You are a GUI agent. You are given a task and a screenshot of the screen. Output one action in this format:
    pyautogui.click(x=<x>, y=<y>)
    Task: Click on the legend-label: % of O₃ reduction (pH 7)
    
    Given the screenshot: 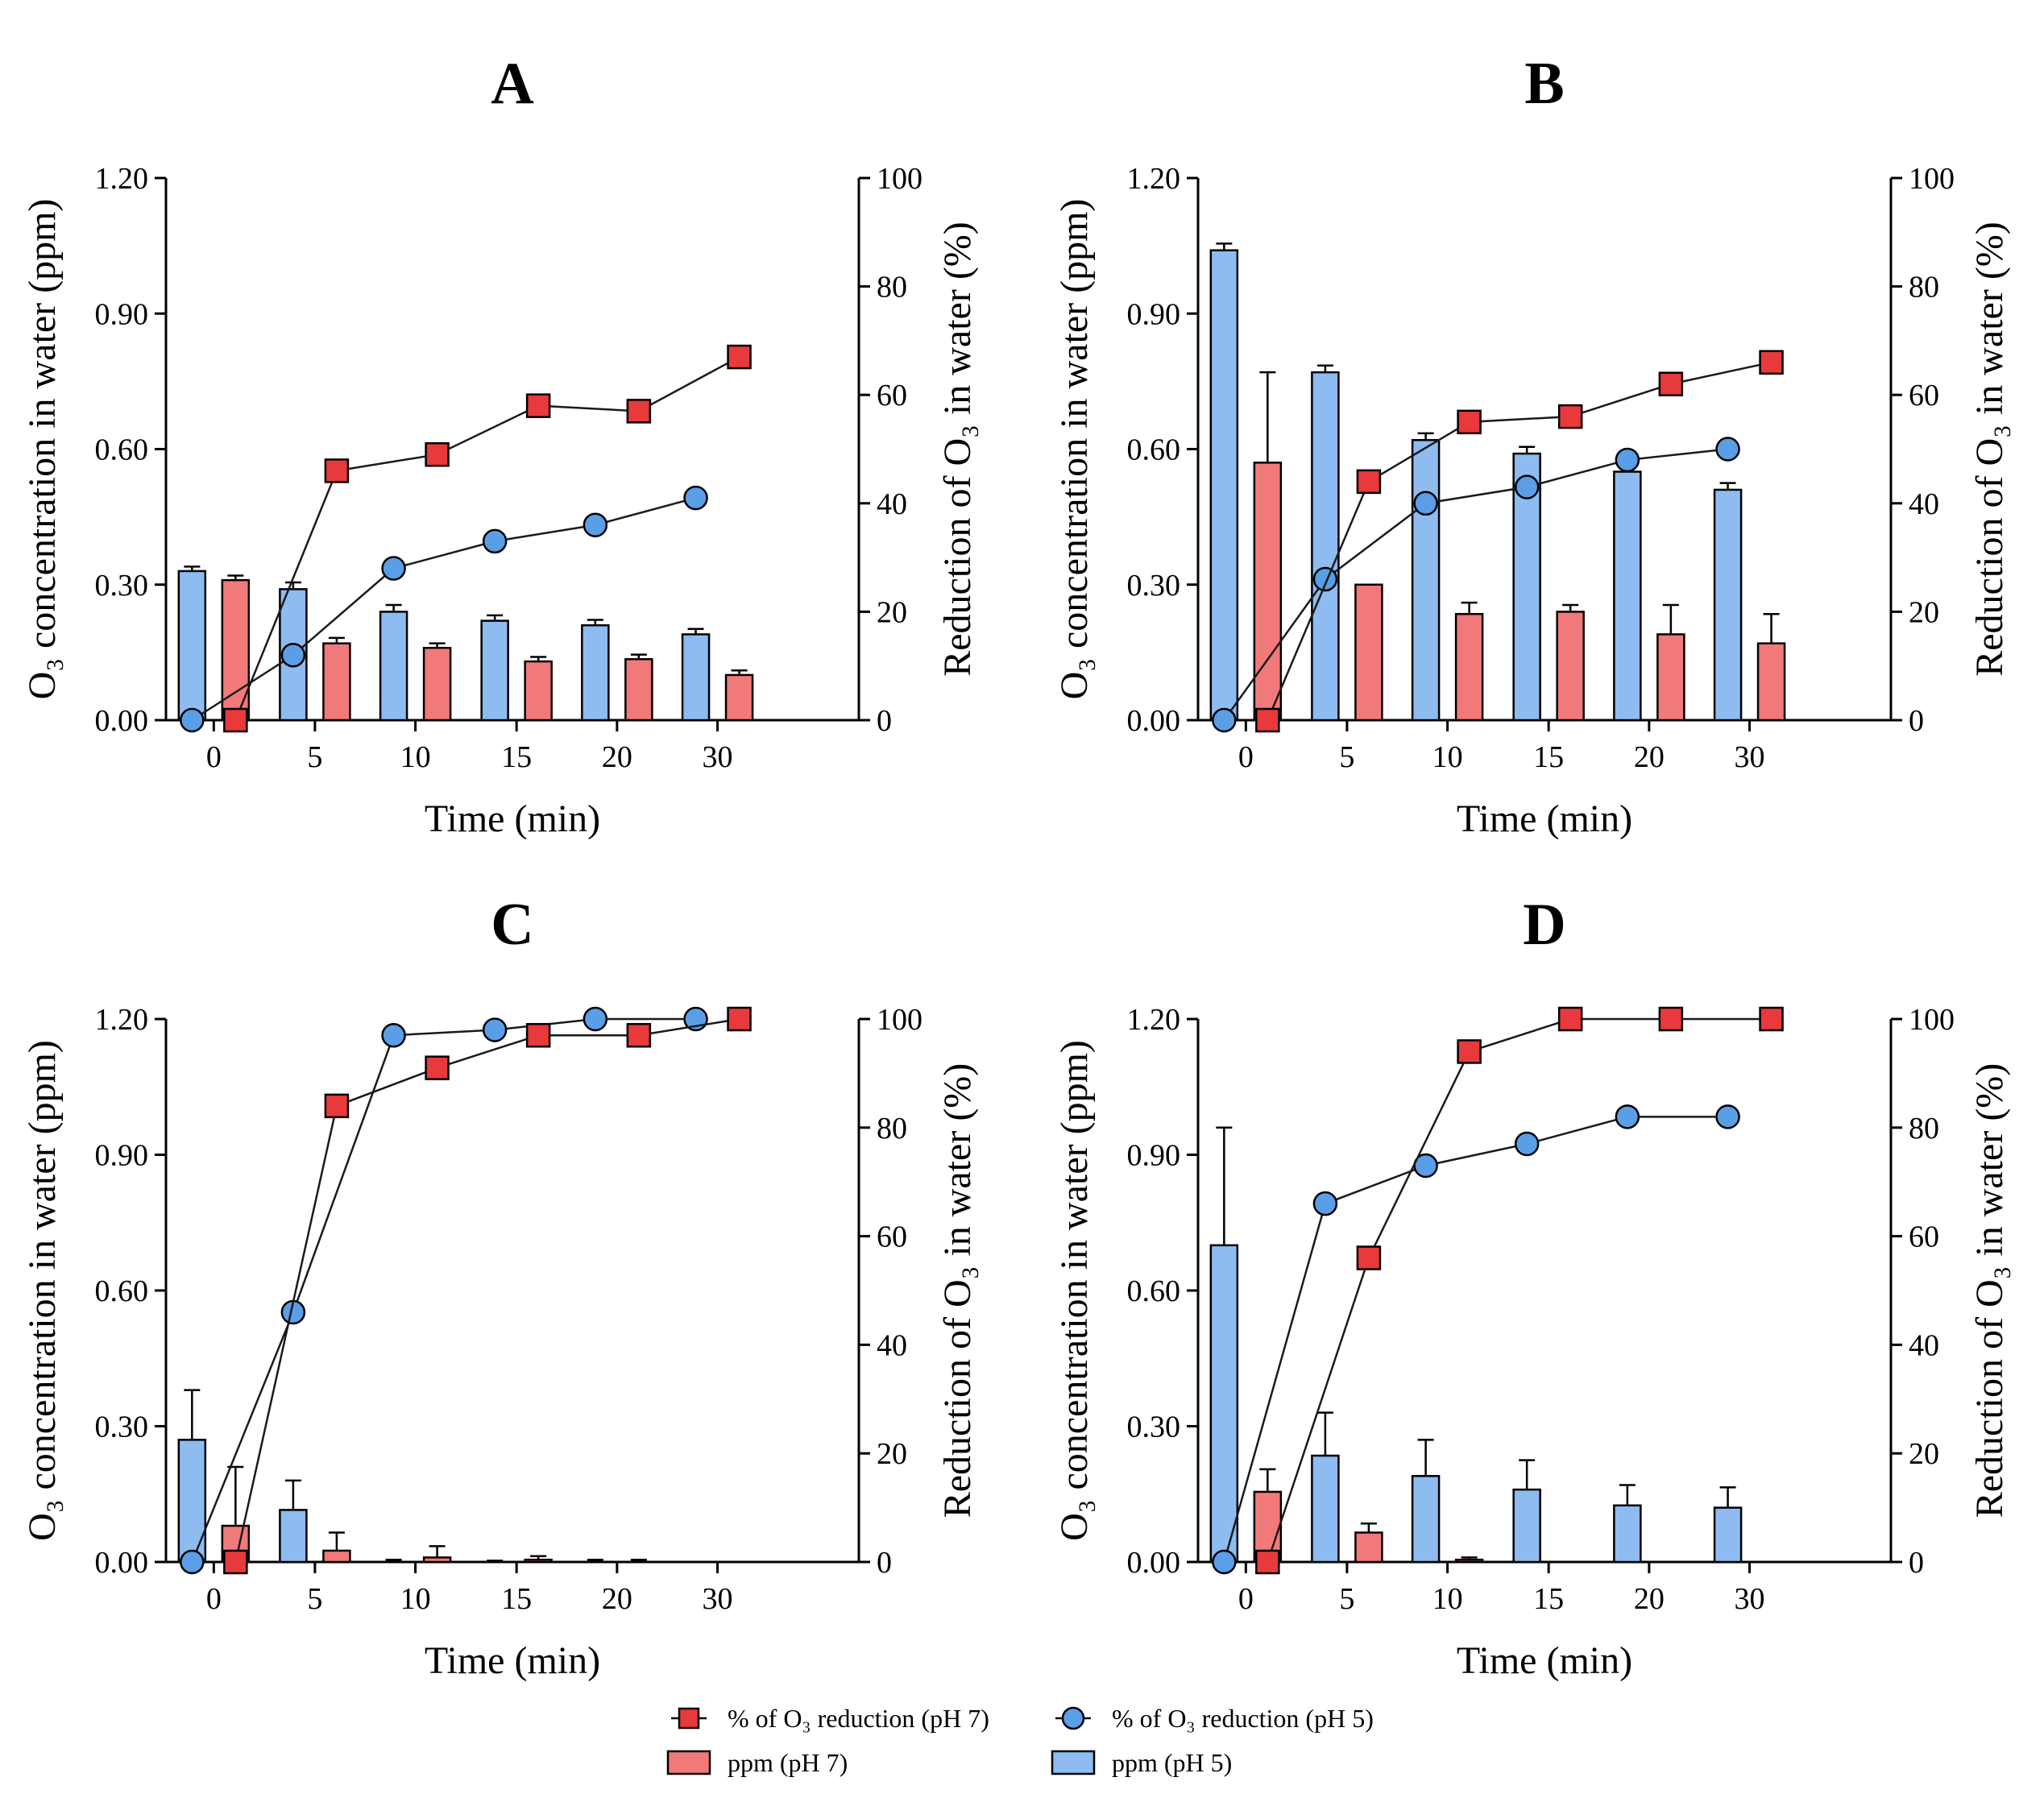 What is the action you would take?
    pyautogui.click(x=858, y=1718)
    